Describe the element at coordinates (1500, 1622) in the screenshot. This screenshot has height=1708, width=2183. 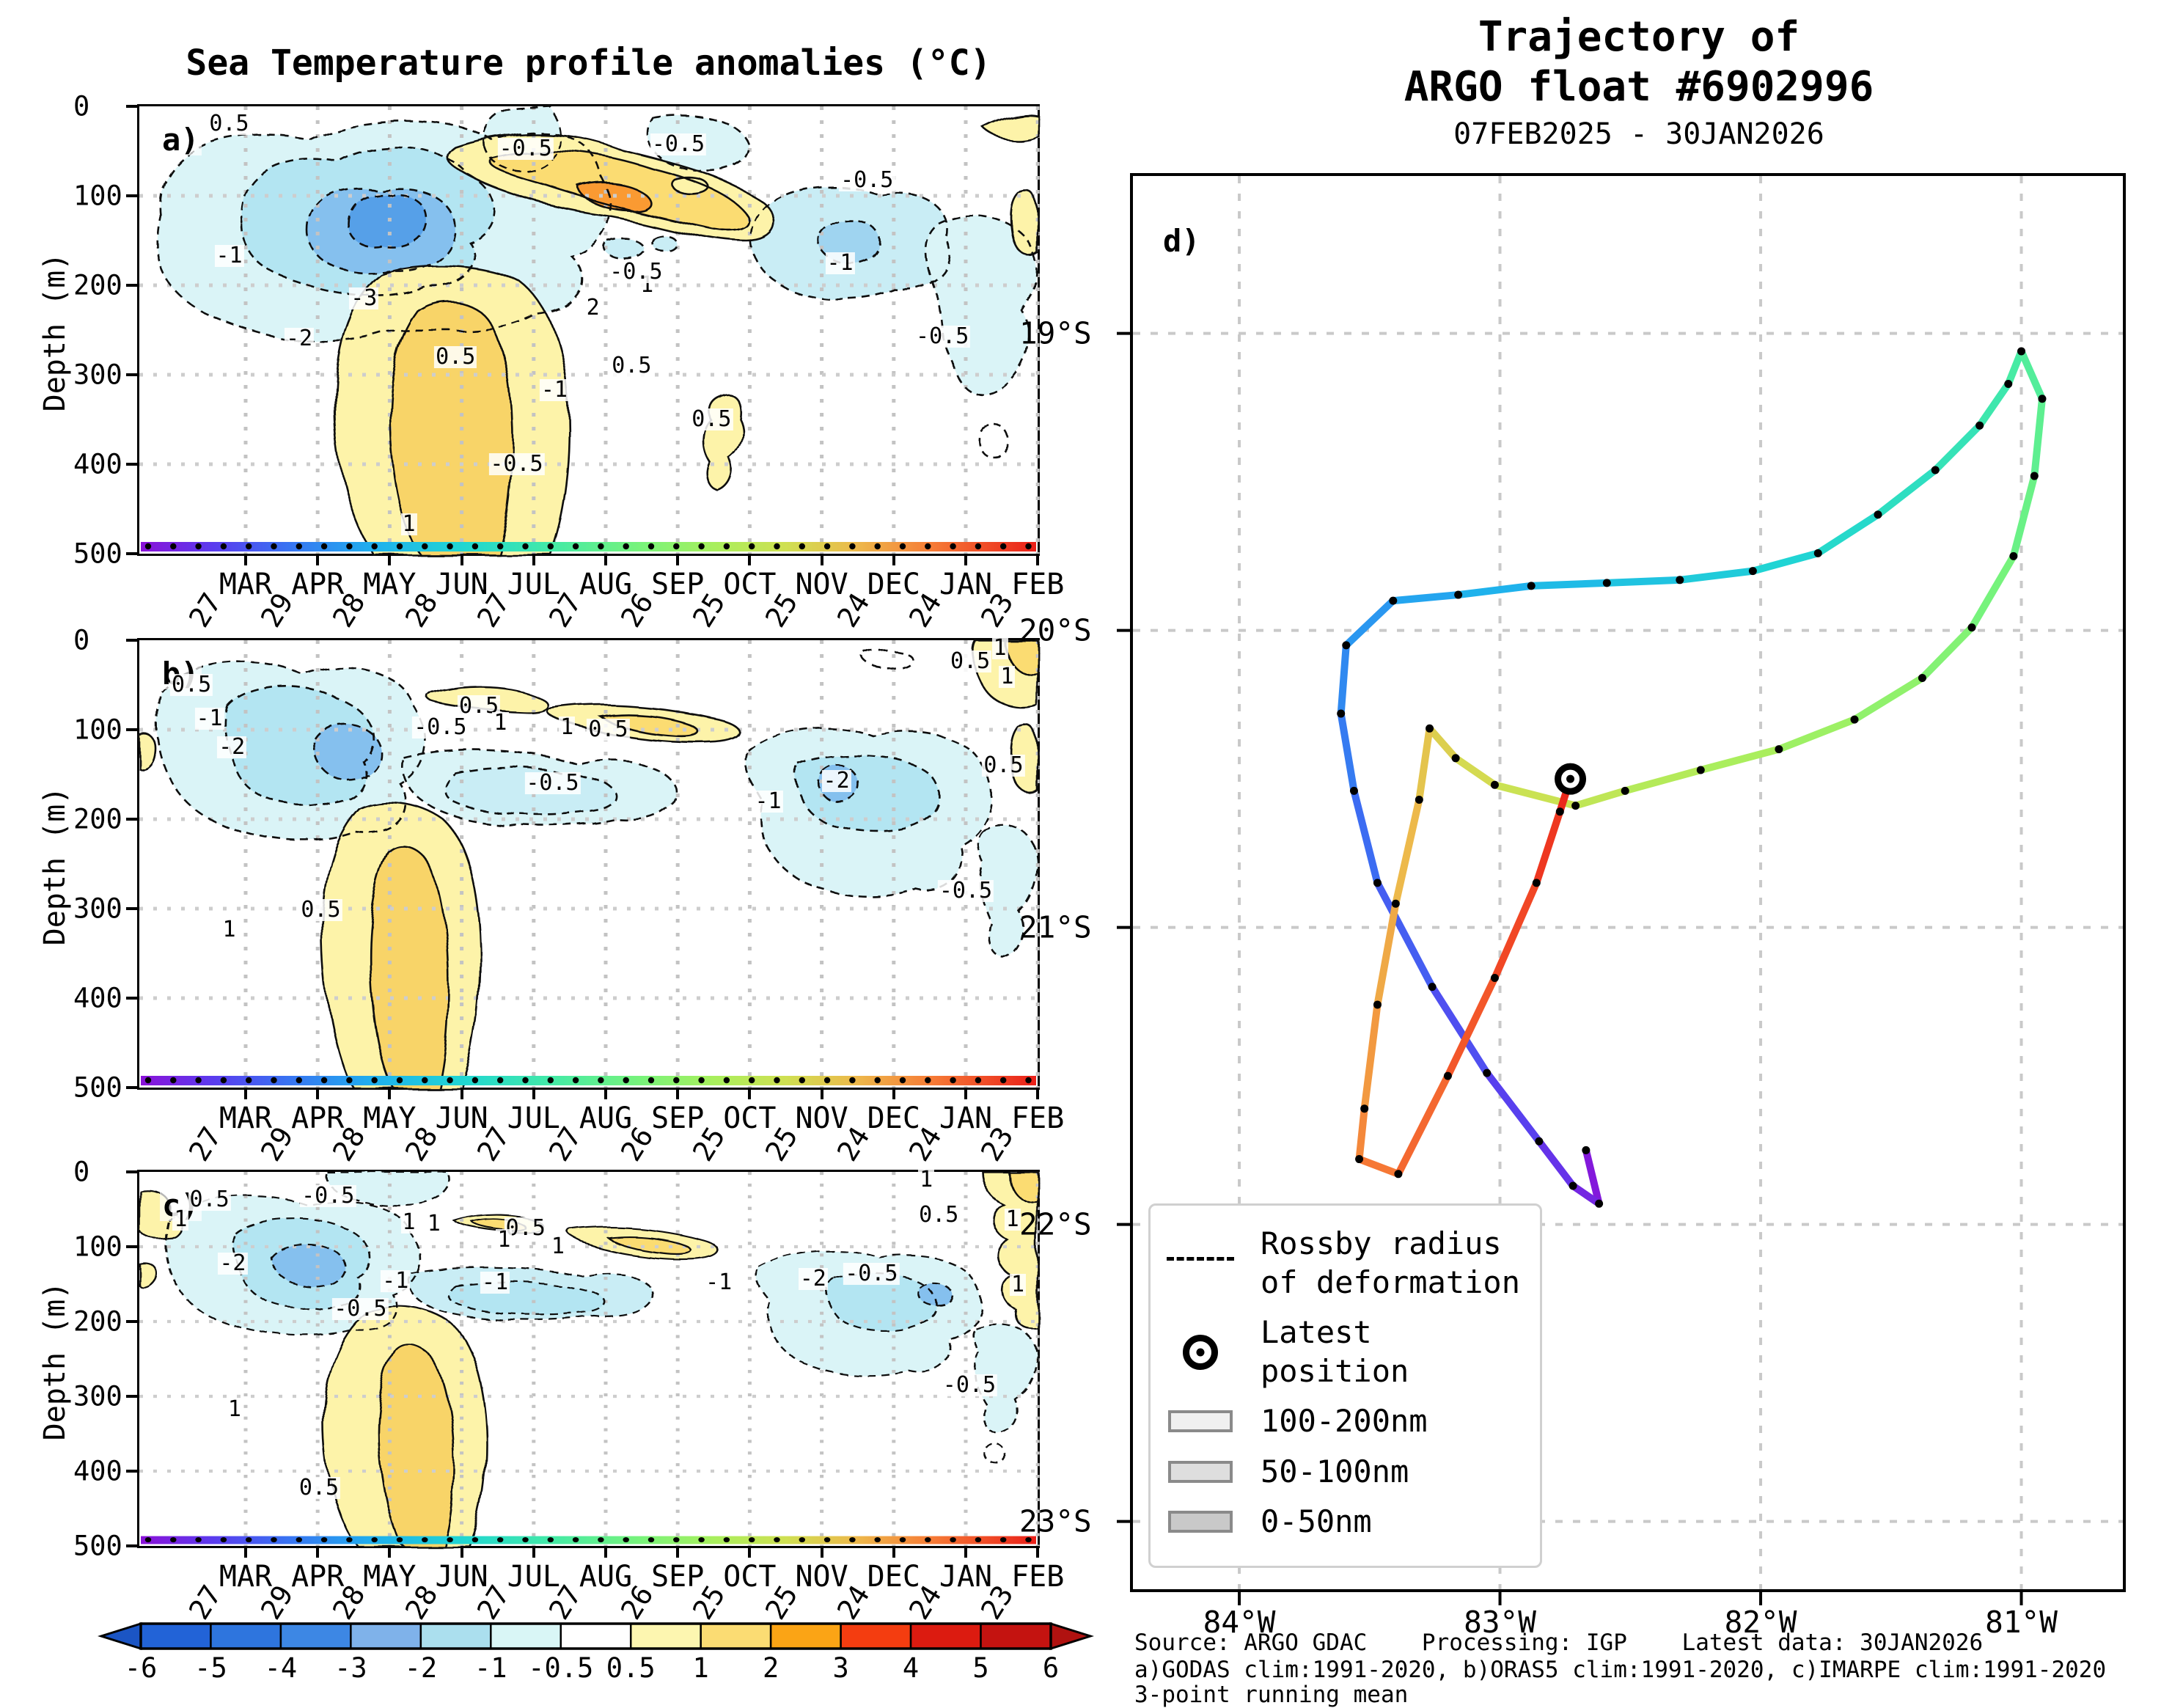
I see `map-x-tick-label: 83°W` at that location.